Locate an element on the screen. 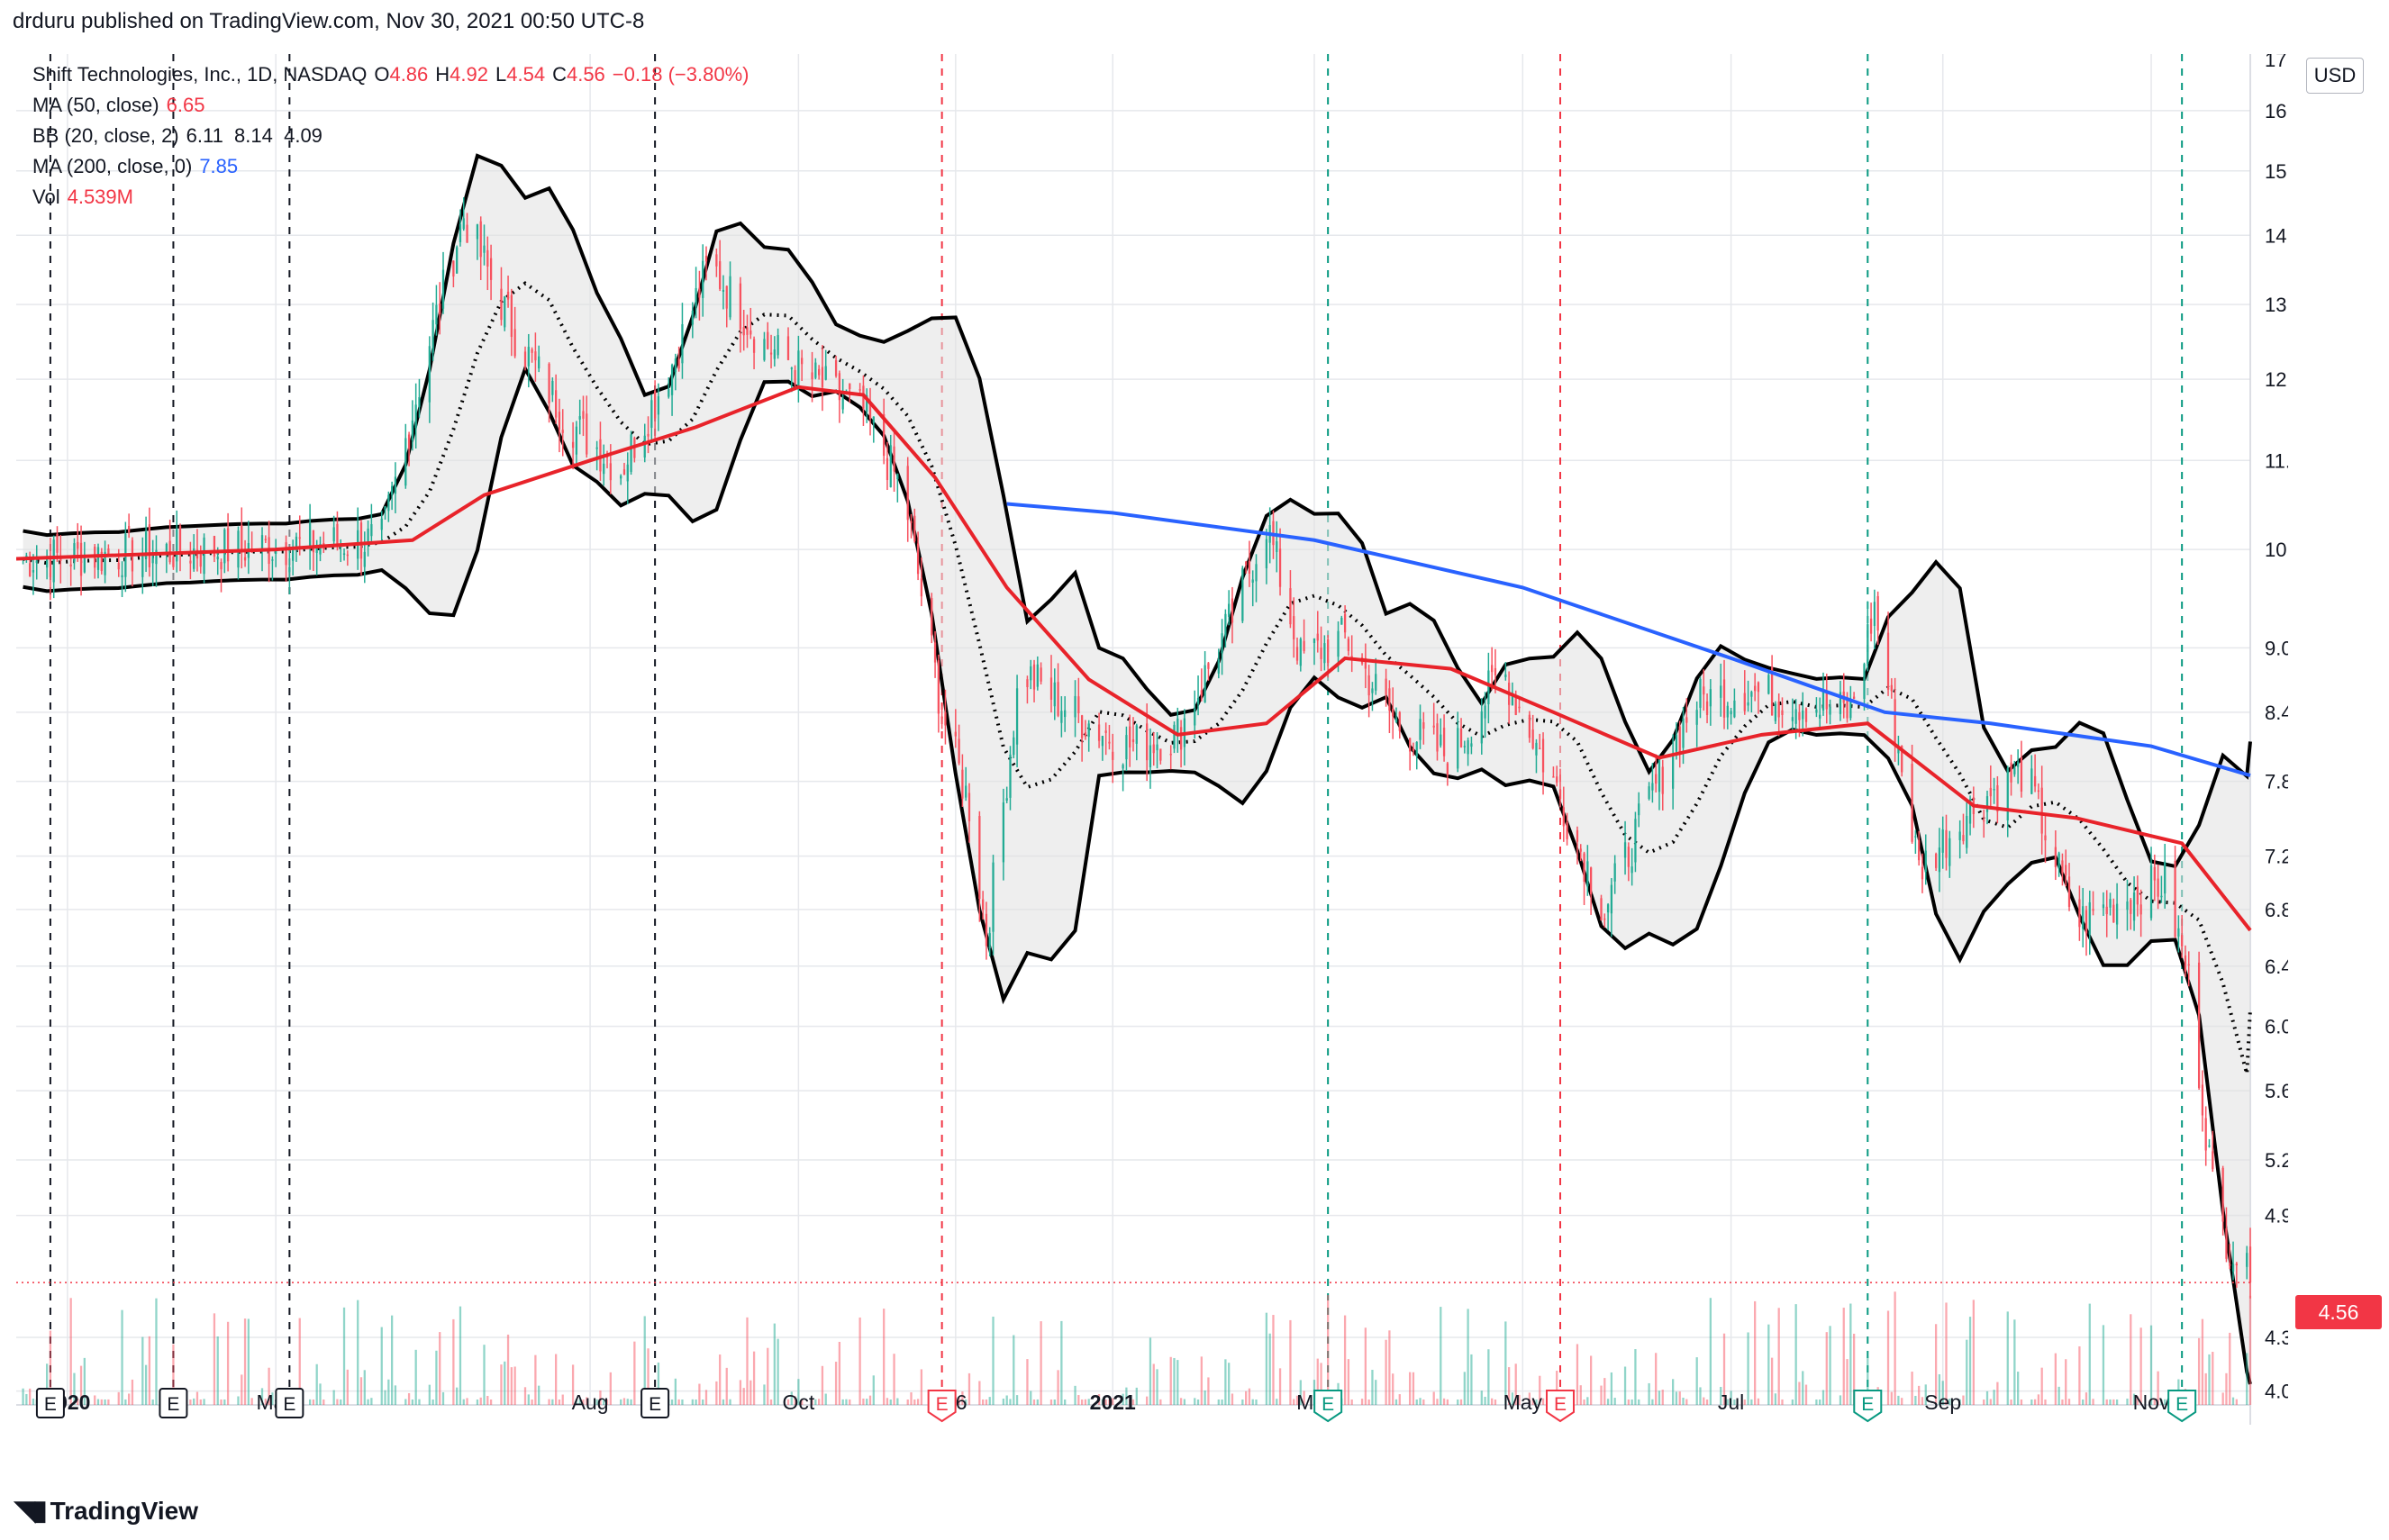 The height and width of the screenshot is (1540, 2389). legend-volume-row: Vol 4.539M is located at coordinates (390, 197).